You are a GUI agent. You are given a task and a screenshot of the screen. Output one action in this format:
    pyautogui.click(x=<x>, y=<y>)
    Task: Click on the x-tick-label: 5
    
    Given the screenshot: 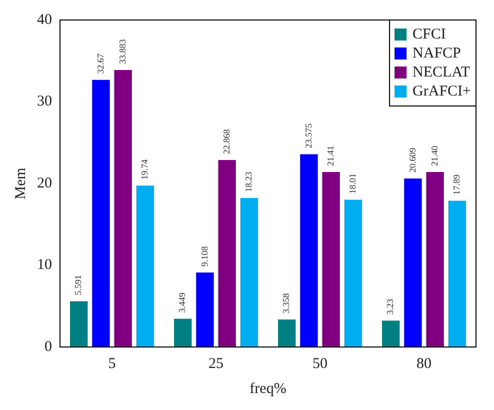 What is the action you would take?
    pyautogui.click(x=112, y=364)
    